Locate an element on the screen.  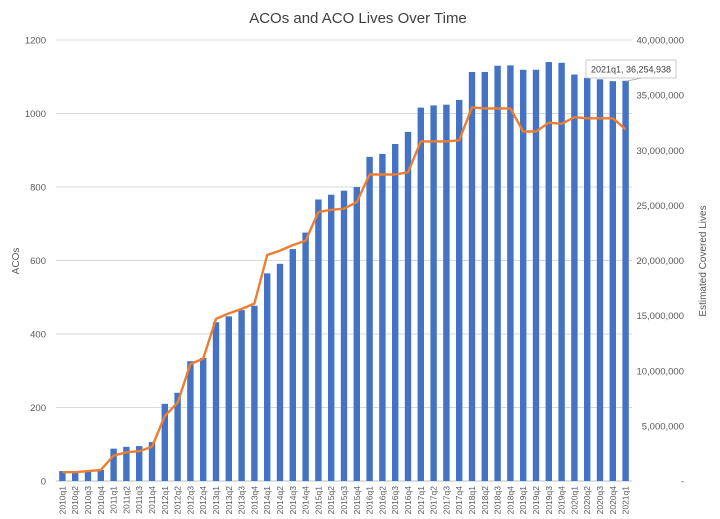
y2-tick-label: - is located at coordinates (682, 482).